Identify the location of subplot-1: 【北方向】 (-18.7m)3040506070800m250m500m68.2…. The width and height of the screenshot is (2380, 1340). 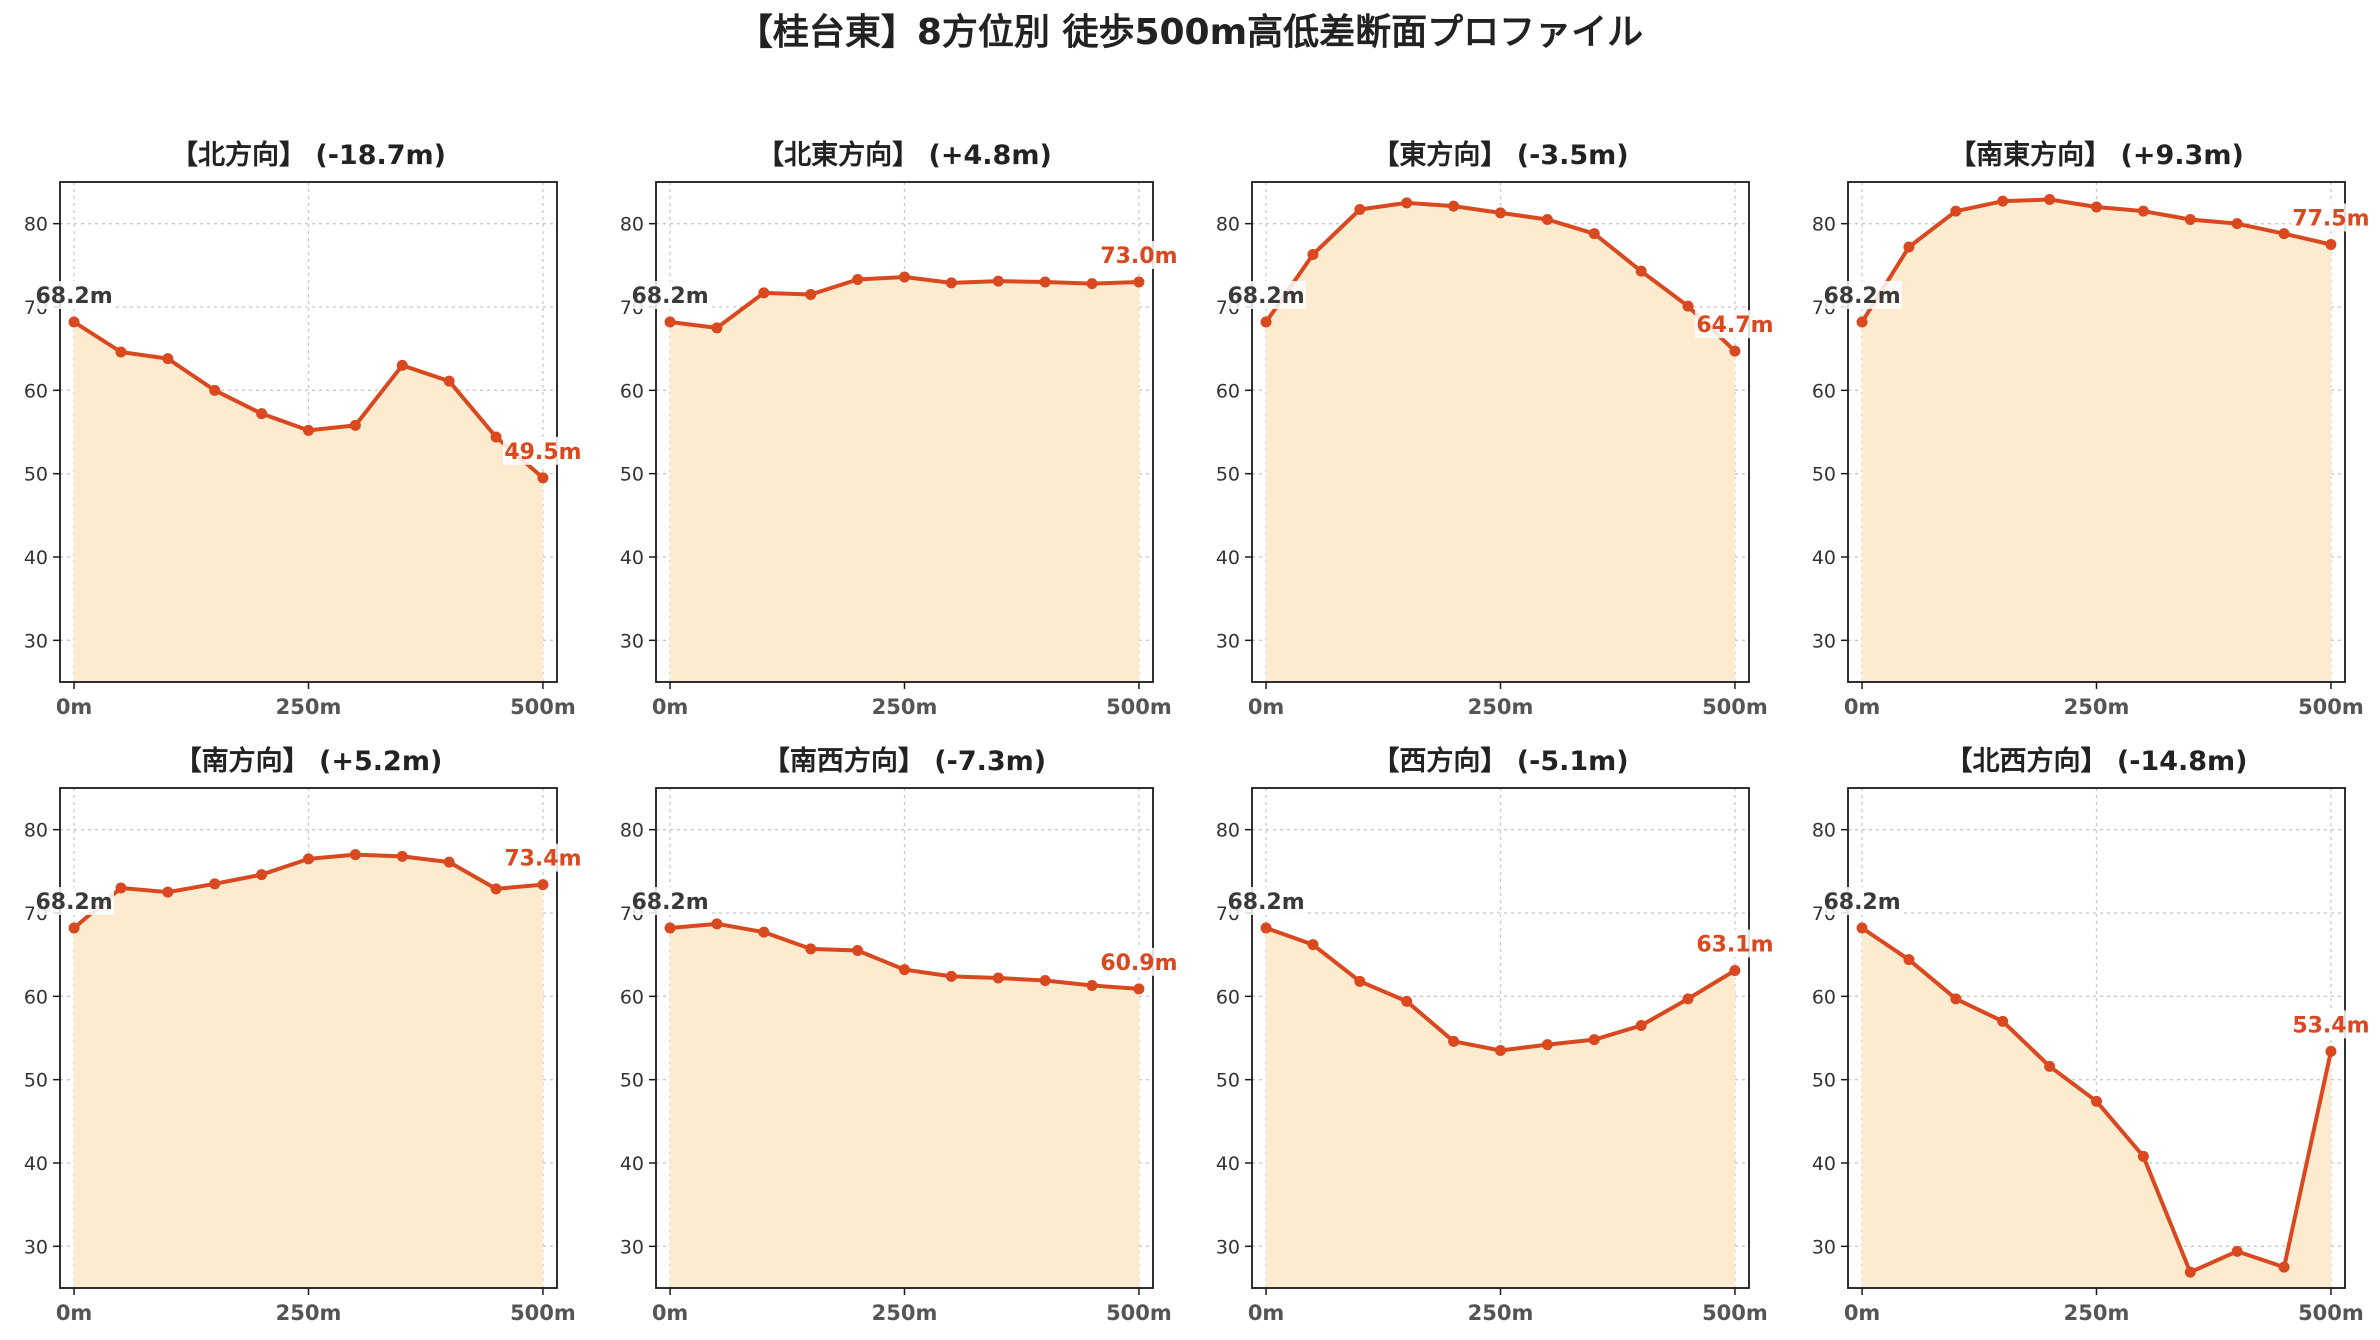
(303, 429).